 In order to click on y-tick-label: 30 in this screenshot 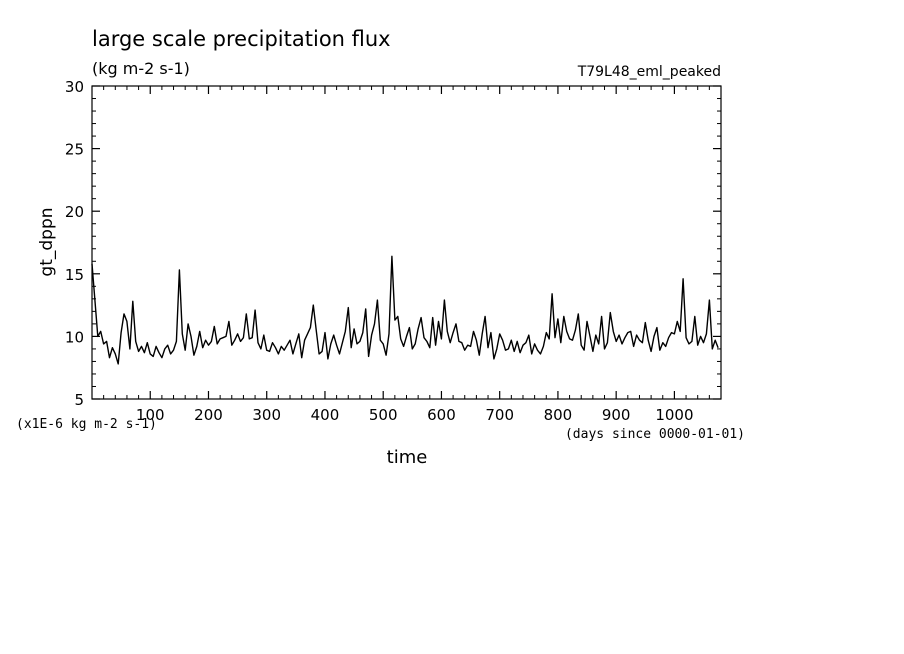, I will do `click(74, 87)`.